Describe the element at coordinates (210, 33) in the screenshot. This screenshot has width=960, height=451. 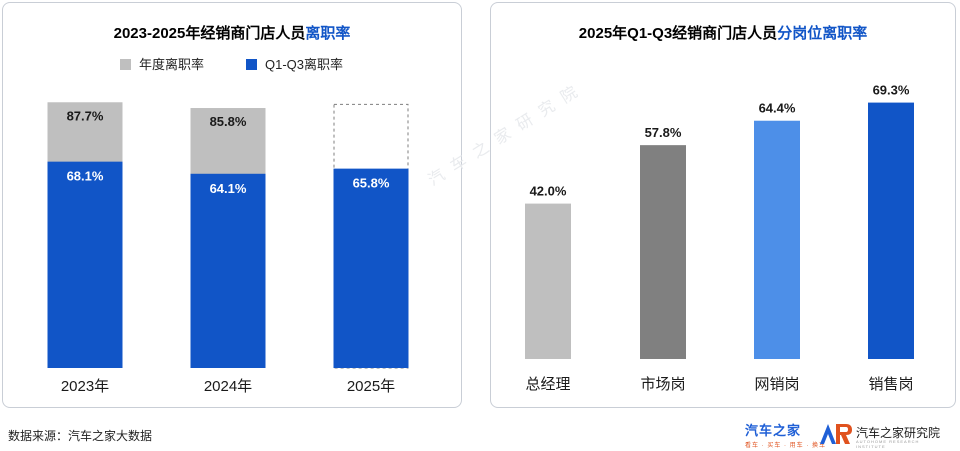
I see `left-title-prefix: 2023-2025年经销商门店人员` at that location.